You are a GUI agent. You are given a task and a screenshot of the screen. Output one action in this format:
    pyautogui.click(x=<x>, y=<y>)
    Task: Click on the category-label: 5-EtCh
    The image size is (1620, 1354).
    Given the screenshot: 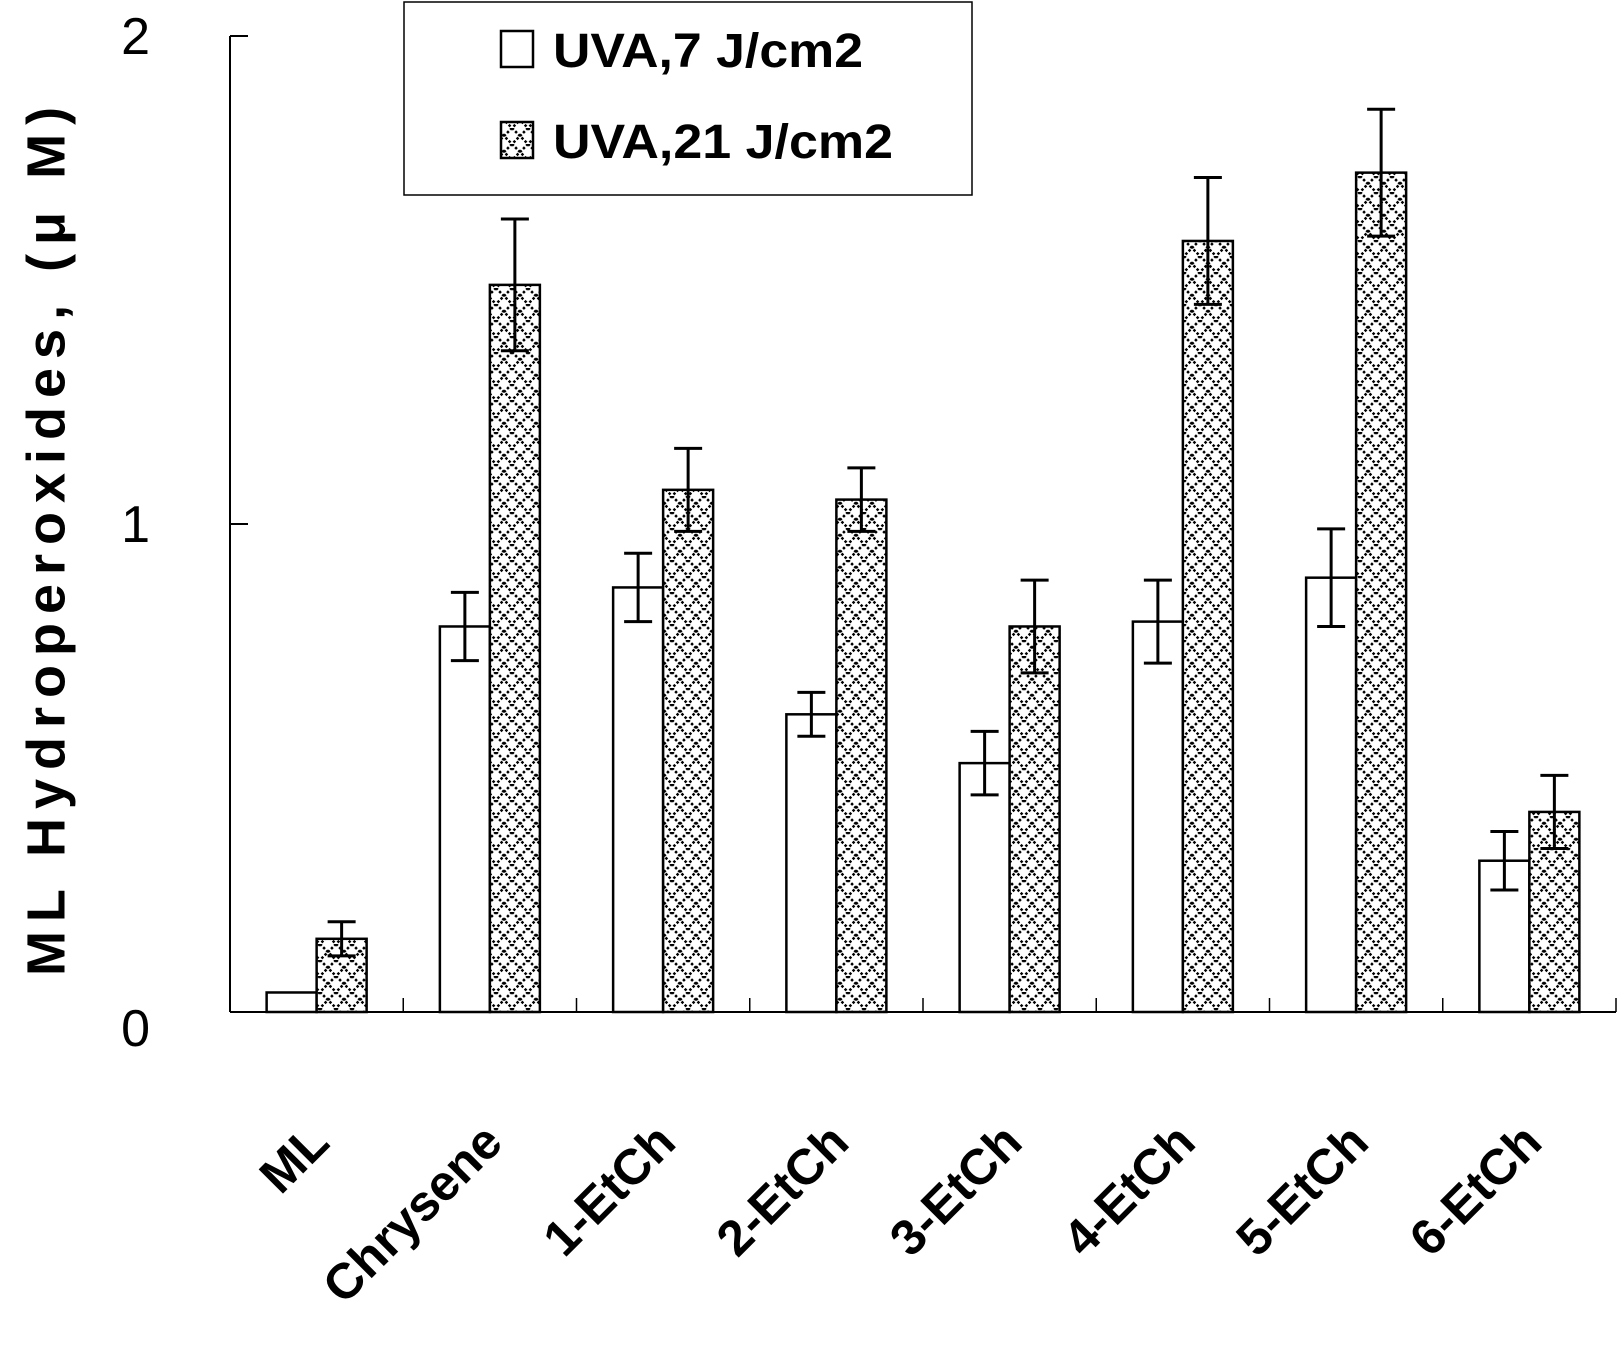 What is the action you would take?
    pyautogui.click(x=1302, y=1190)
    